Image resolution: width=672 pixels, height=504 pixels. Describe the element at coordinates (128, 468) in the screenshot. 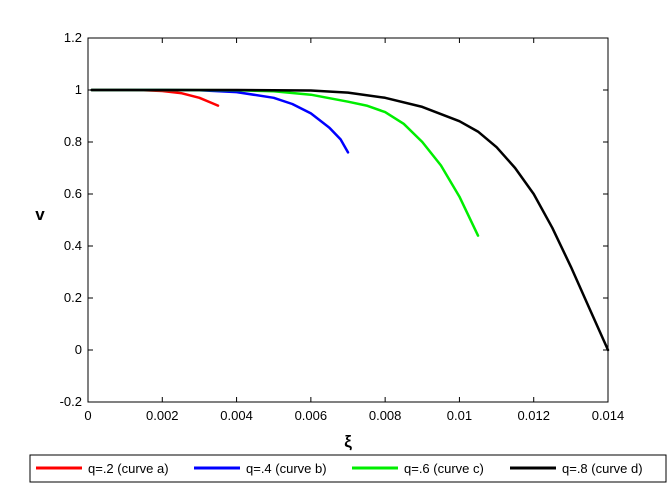

I see `legend-label-0: q=.2 (curve a)` at that location.